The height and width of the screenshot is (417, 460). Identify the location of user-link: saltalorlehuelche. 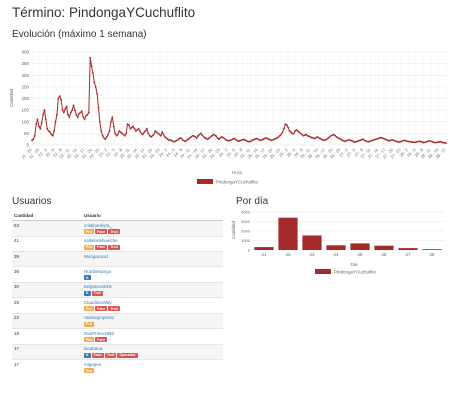
(101, 240).